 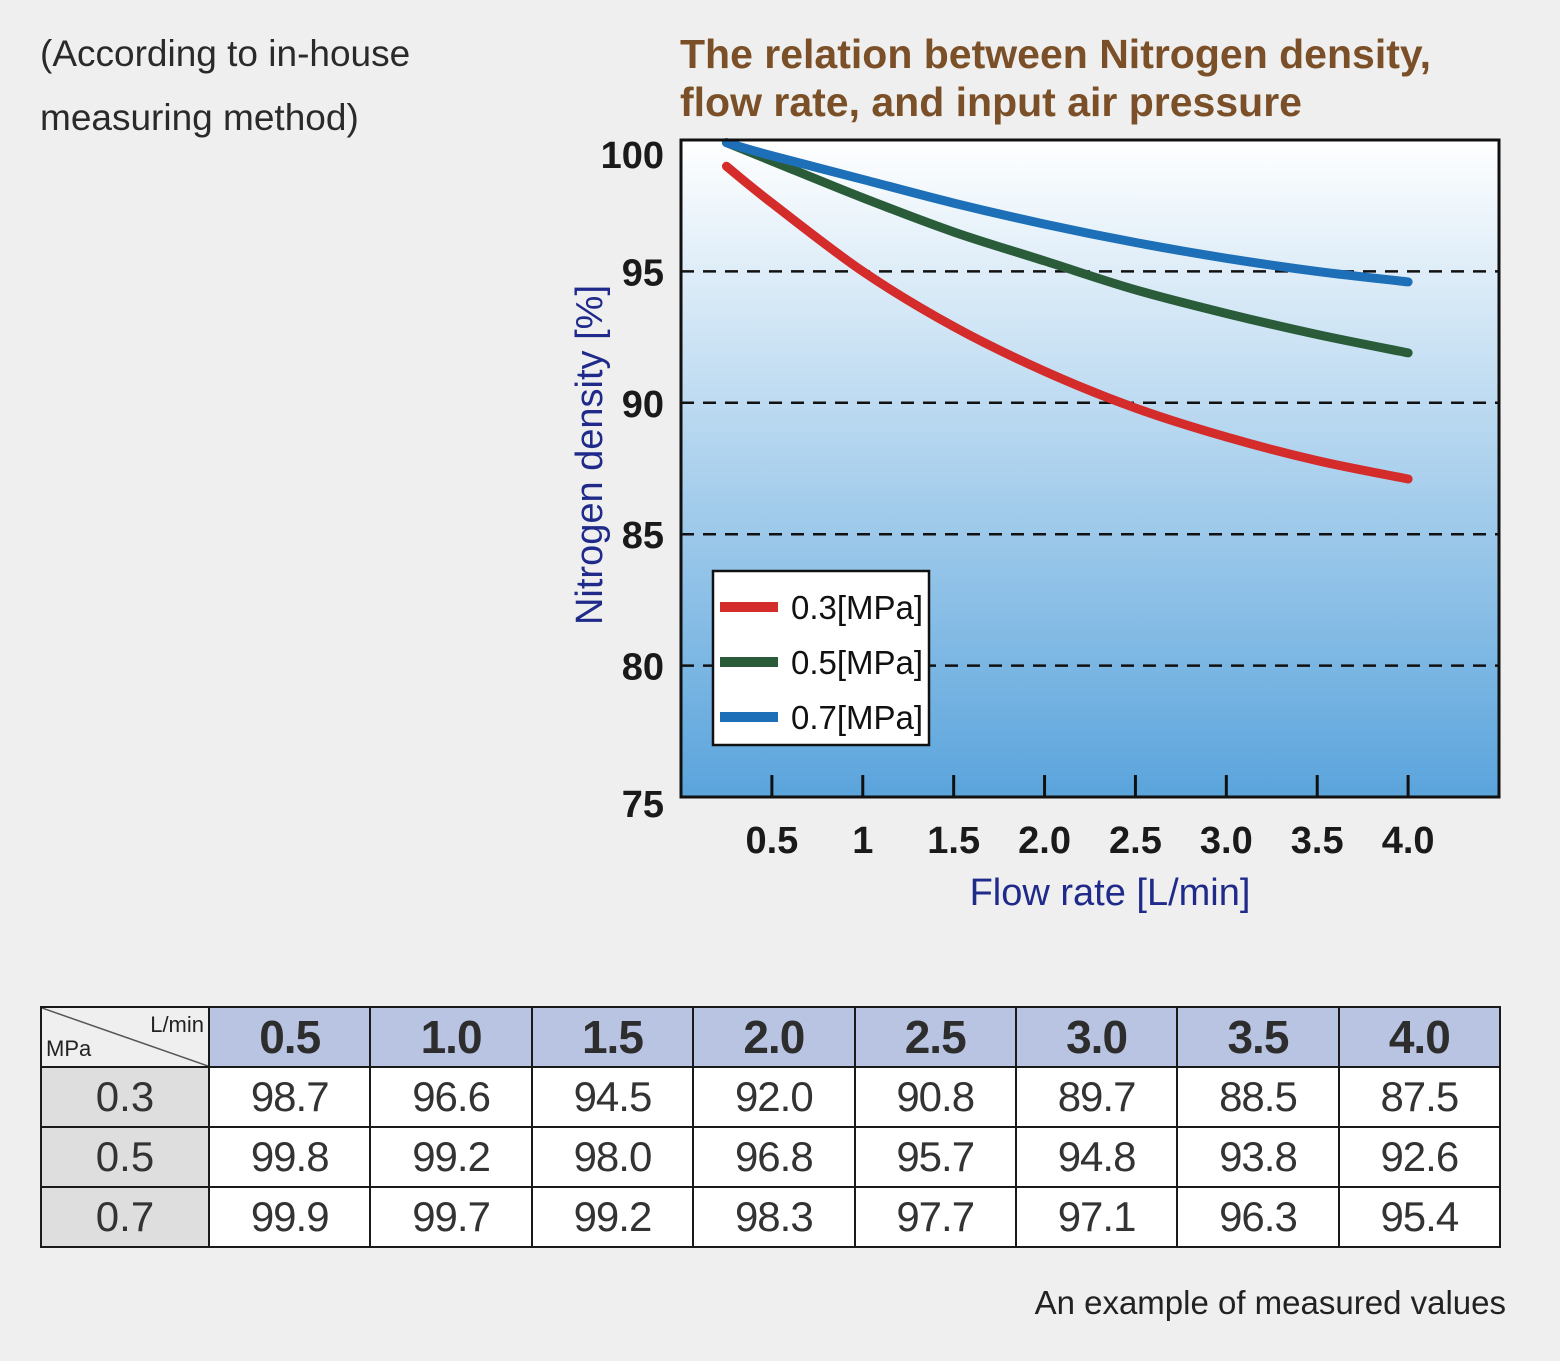 I want to click on table-cell: 95.4, so click(x=1419, y=1217).